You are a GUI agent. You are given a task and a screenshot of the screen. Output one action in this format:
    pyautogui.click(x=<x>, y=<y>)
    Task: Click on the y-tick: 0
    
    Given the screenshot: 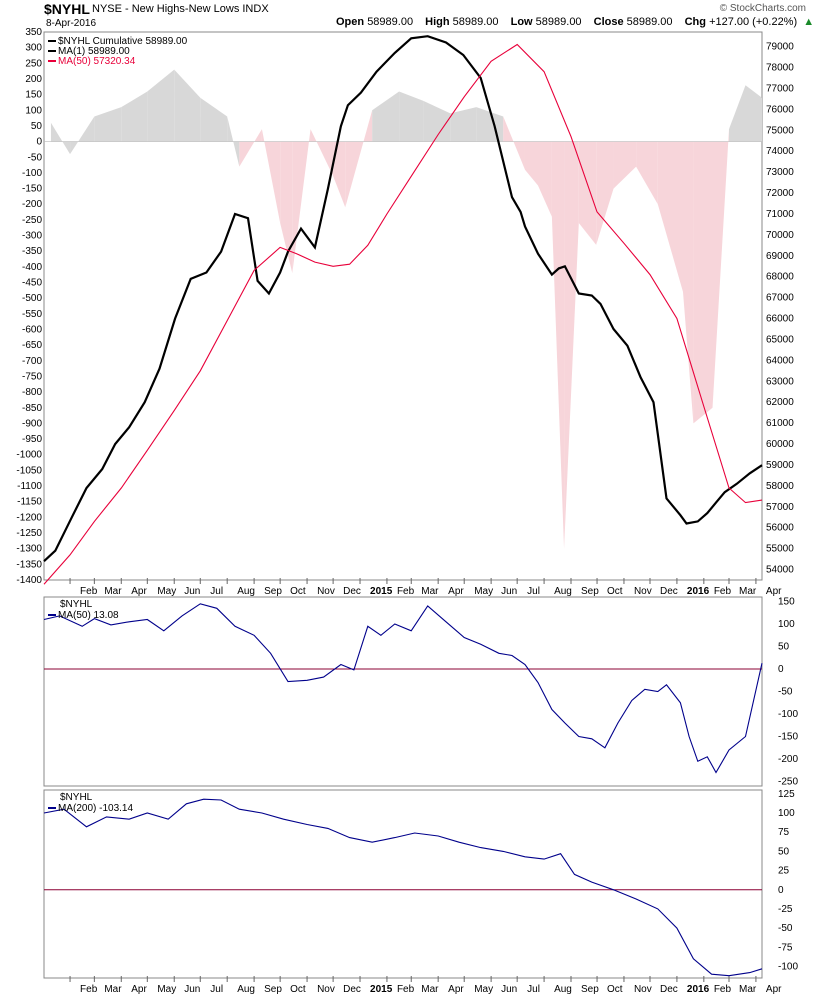 What is the action you would take?
    pyautogui.click(x=781, y=890)
    